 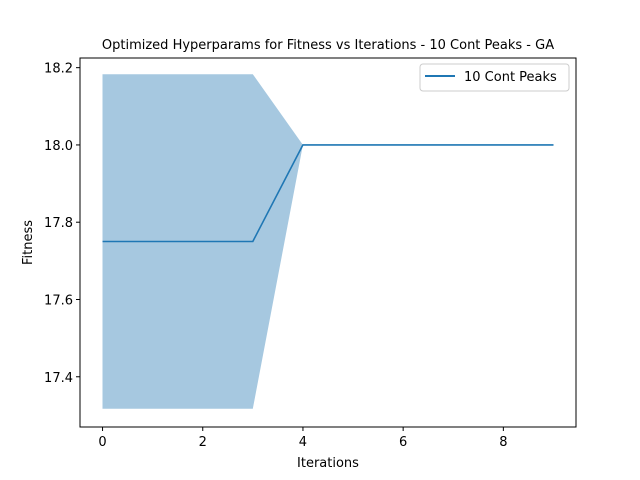 I want to click on series-line, so click(x=328, y=193).